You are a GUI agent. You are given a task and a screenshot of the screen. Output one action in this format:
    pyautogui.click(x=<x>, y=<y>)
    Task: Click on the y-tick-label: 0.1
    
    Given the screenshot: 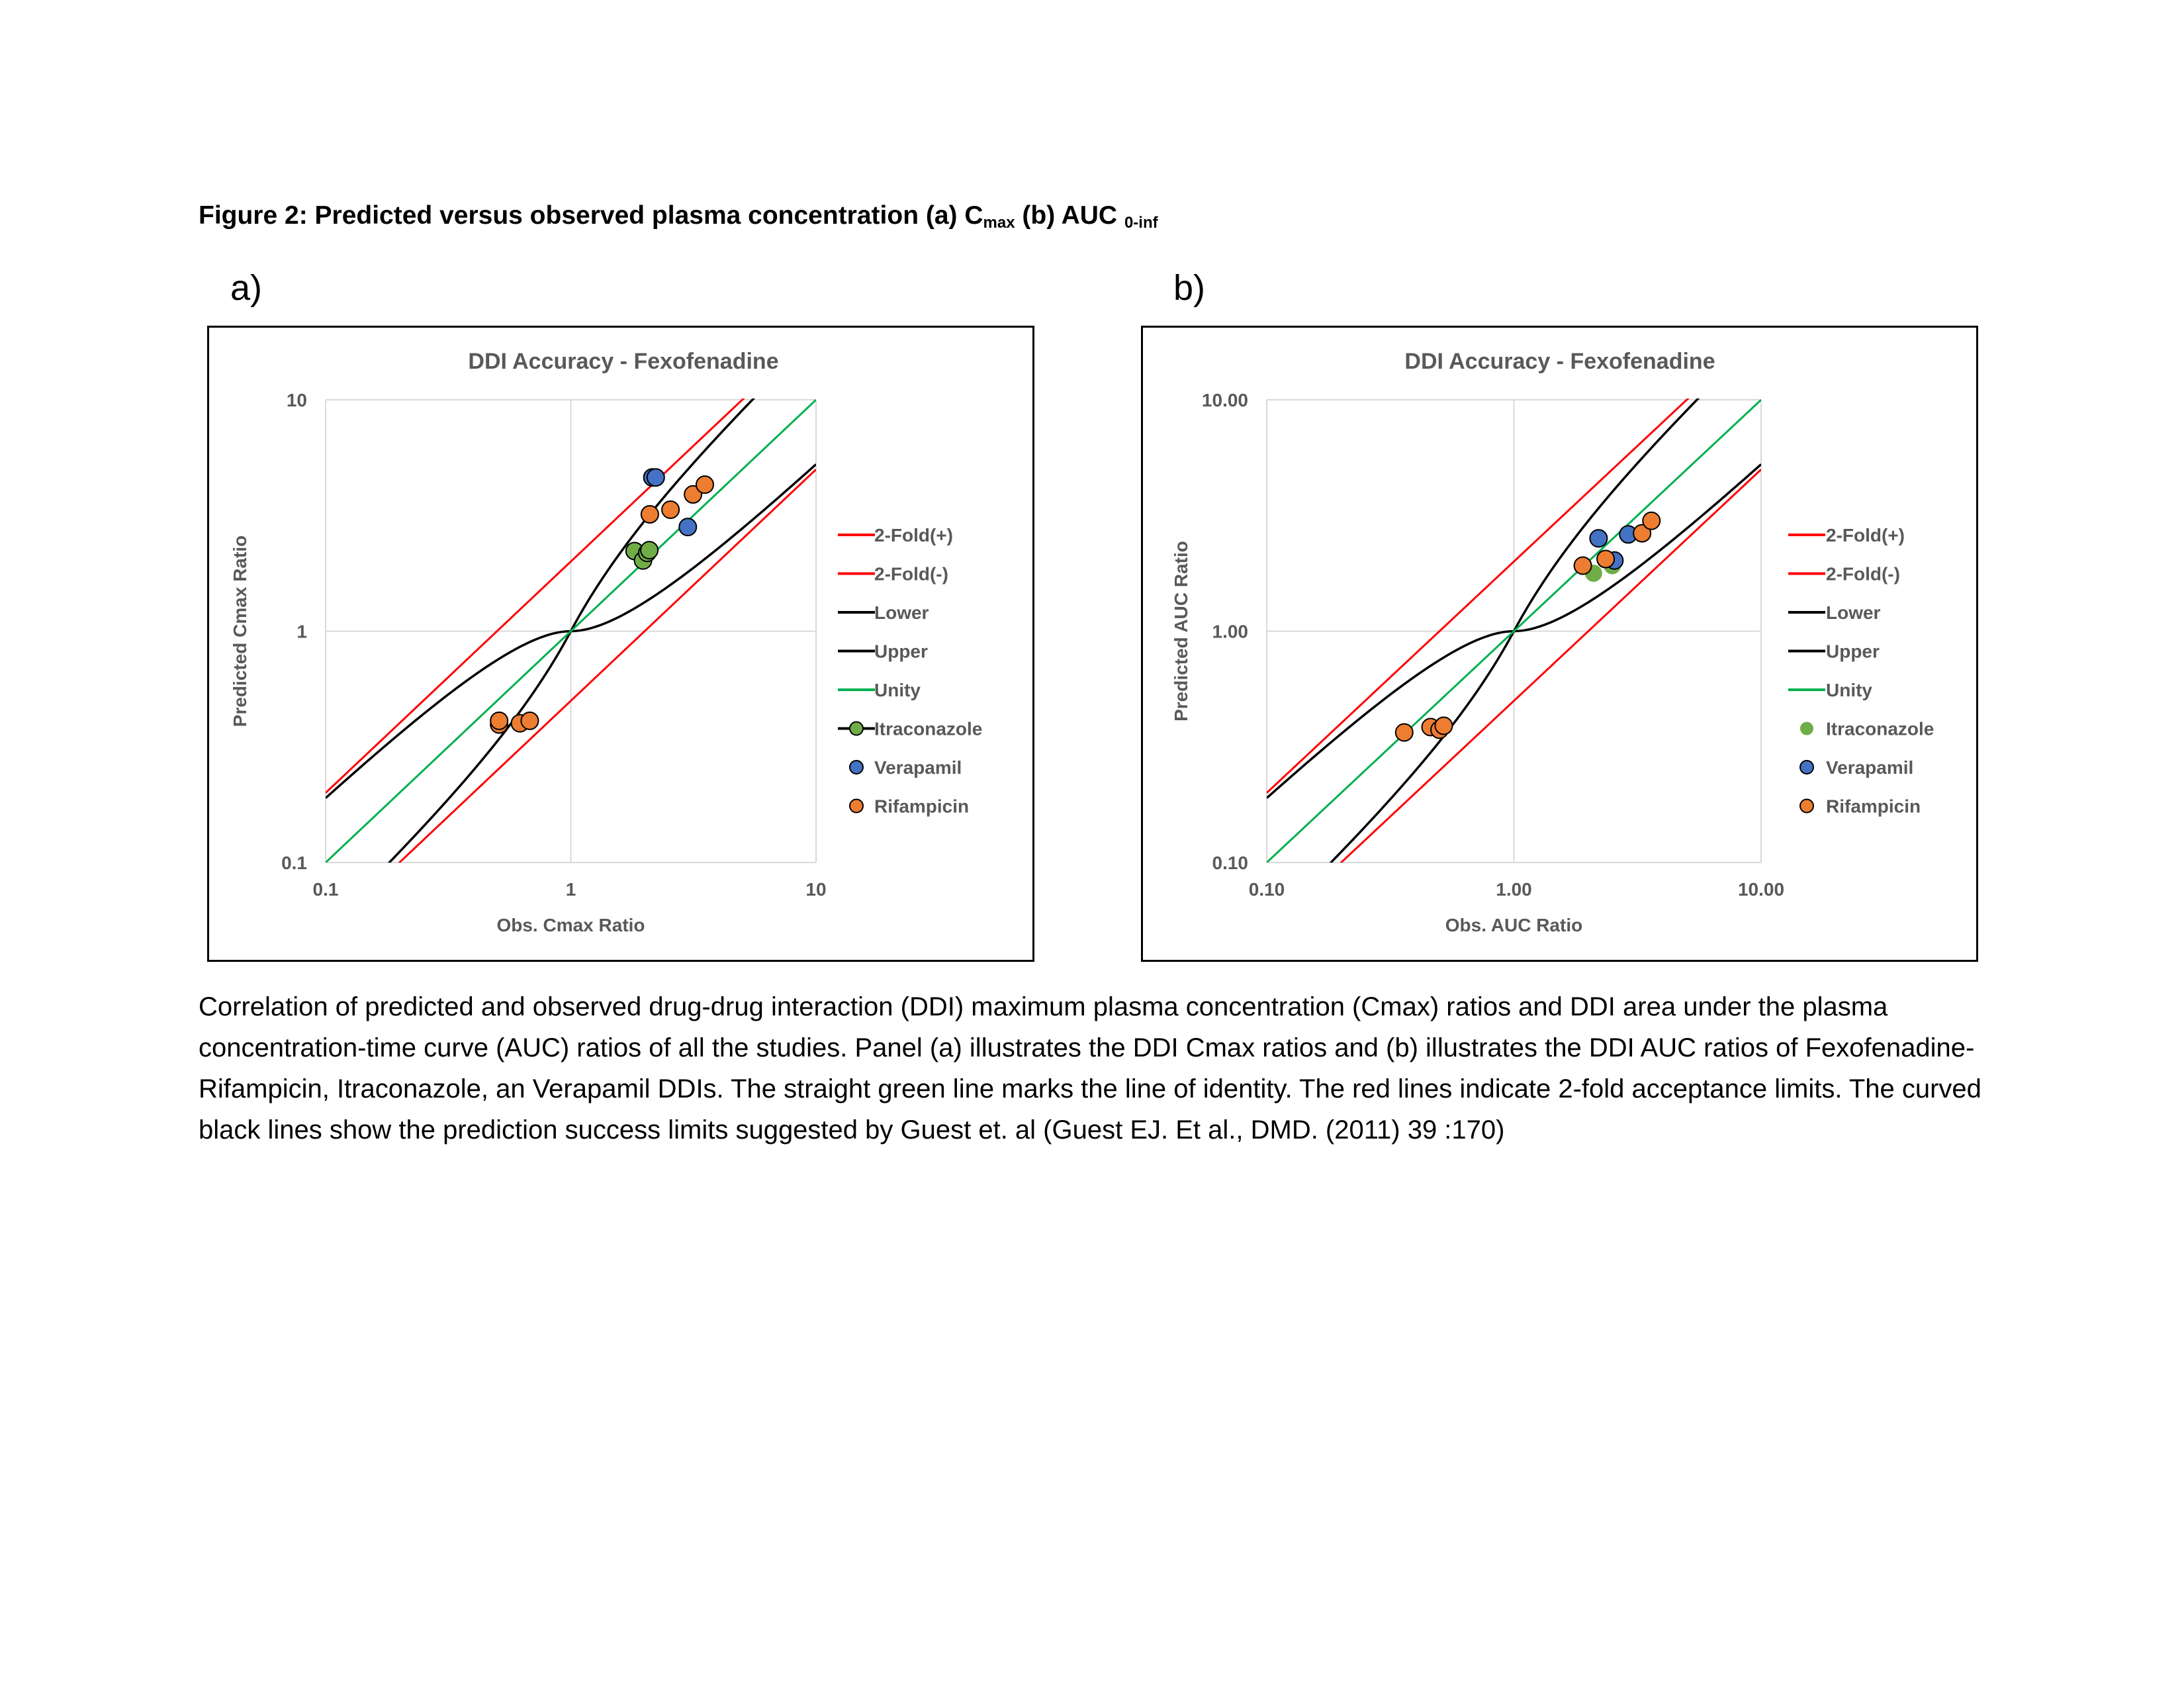 What is the action you would take?
    pyautogui.click(x=294, y=863)
    